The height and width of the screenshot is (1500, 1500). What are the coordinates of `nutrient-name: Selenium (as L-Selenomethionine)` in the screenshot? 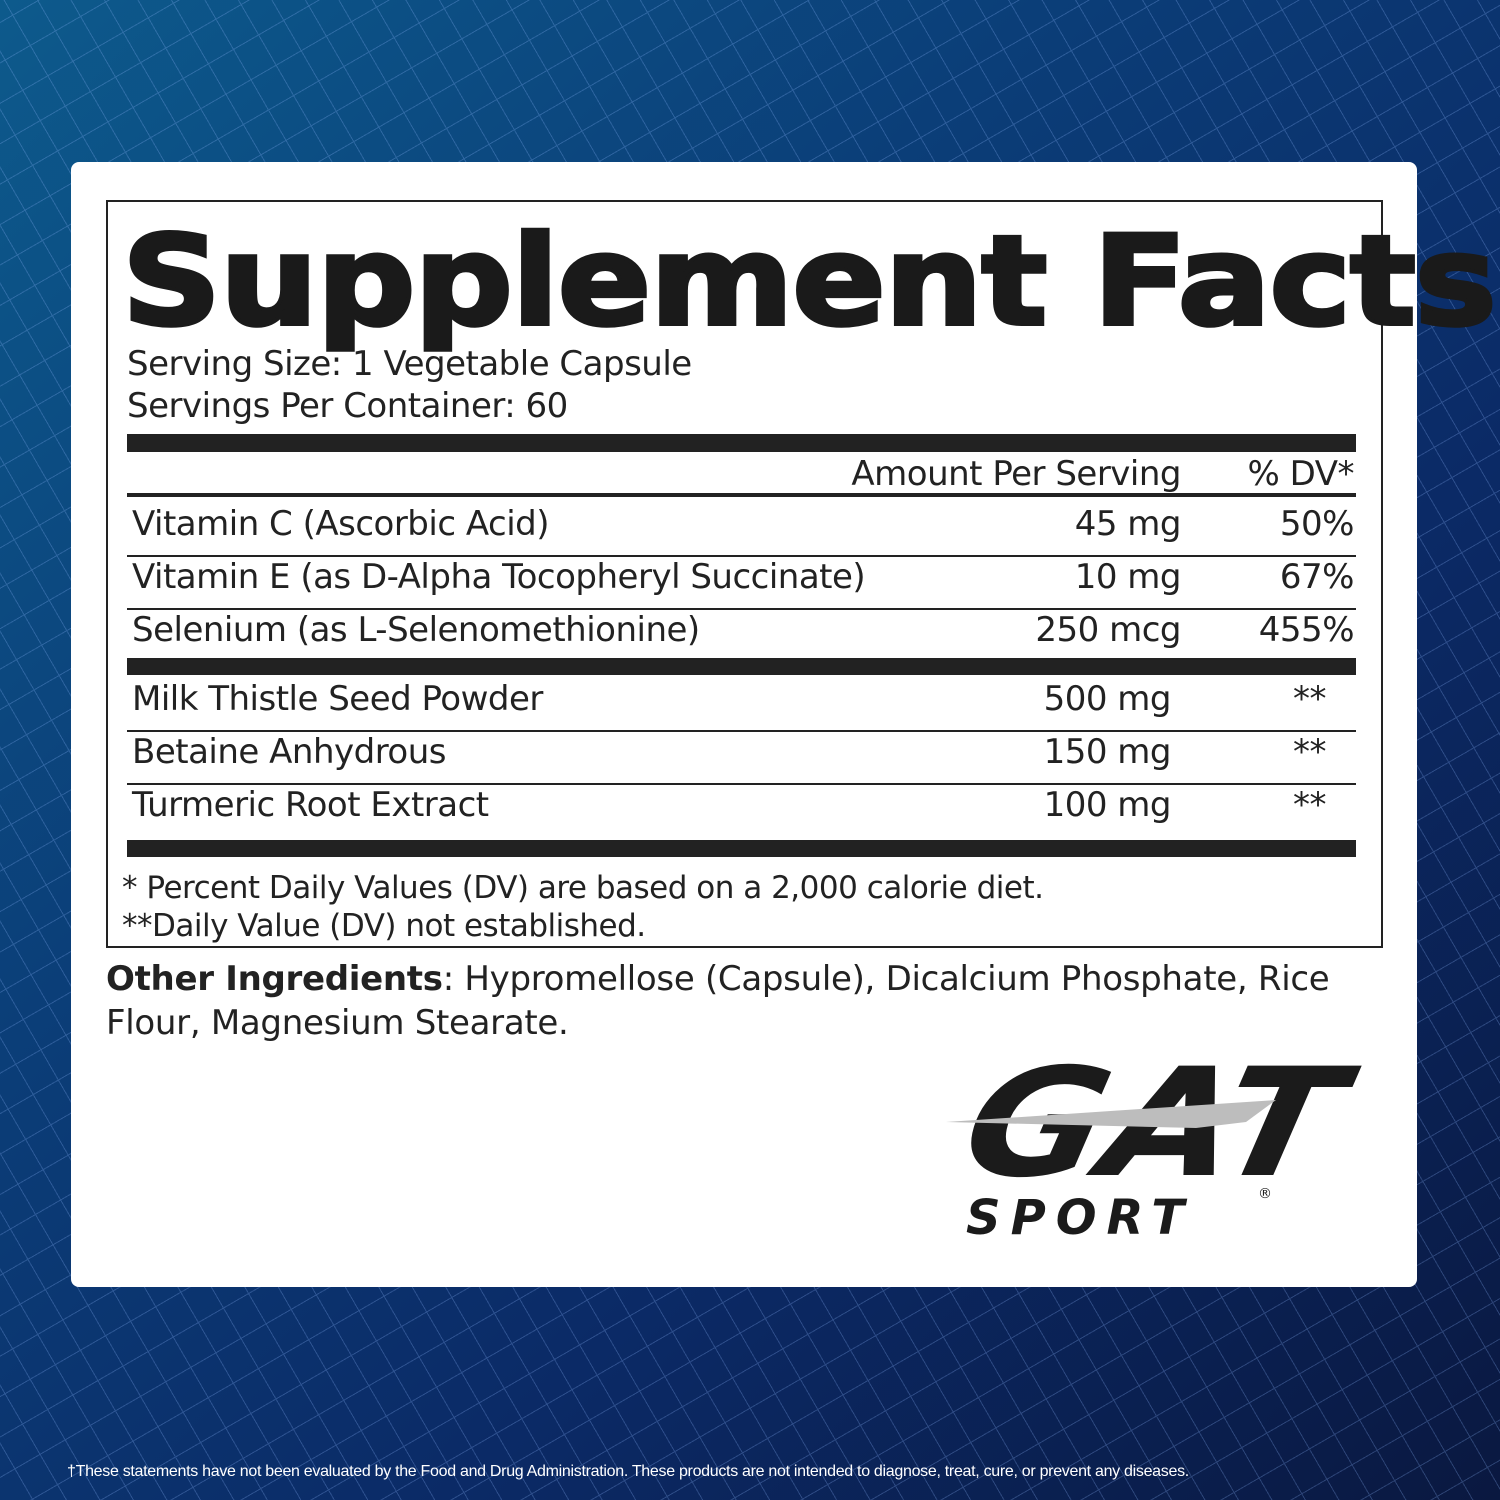 It's located at (416, 630).